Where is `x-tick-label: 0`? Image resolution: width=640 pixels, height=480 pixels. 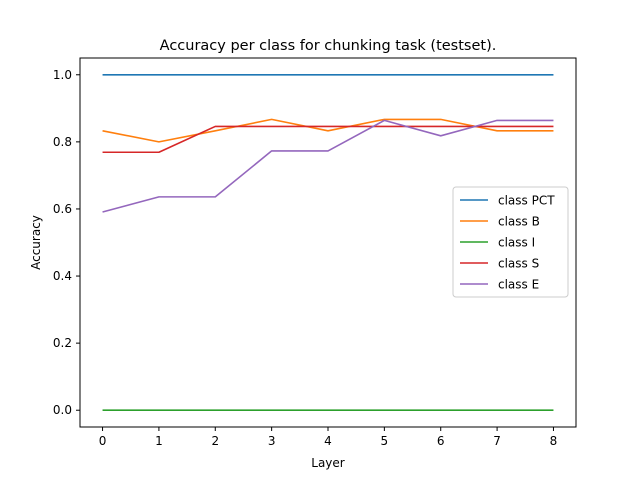 x-tick-label: 0 is located at coordinates (103, 441).